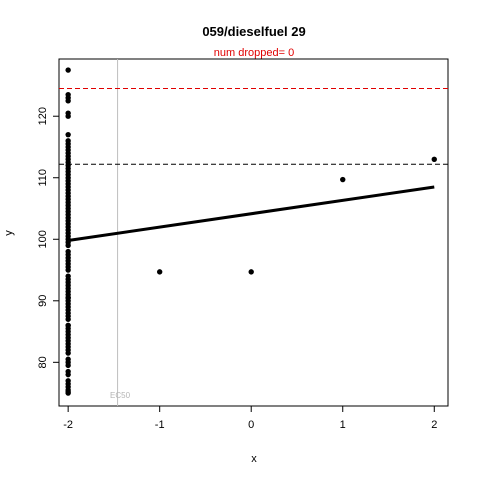 The height and width of the screenshot is (480, 480). I want to click on y-tick-label: 110, so click(43, 178).